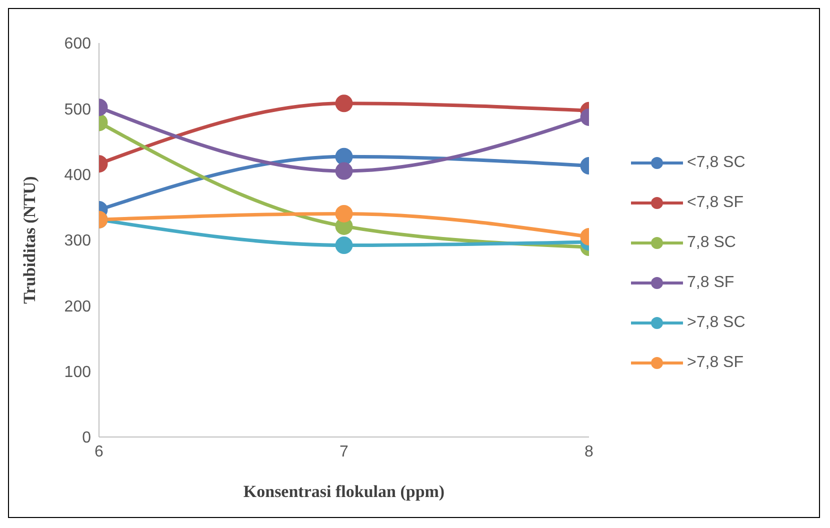 The image size is (830, 528). What do you see at coordinates (78, 44) in the screenshot?
I see `y-tick-label: 600` at bounding box center [78, 44].